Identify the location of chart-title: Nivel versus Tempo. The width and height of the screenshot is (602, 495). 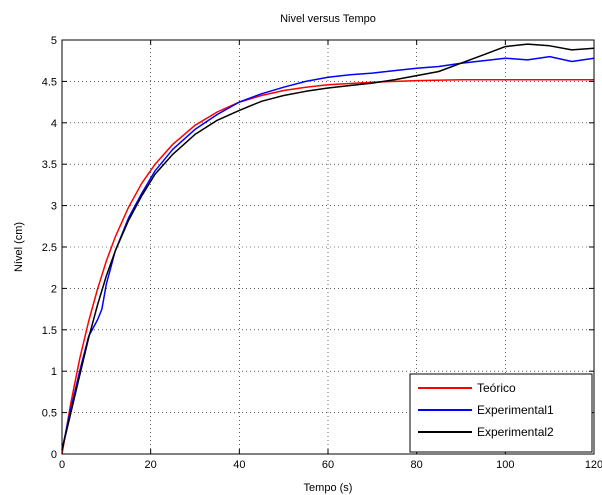
(328, 19).